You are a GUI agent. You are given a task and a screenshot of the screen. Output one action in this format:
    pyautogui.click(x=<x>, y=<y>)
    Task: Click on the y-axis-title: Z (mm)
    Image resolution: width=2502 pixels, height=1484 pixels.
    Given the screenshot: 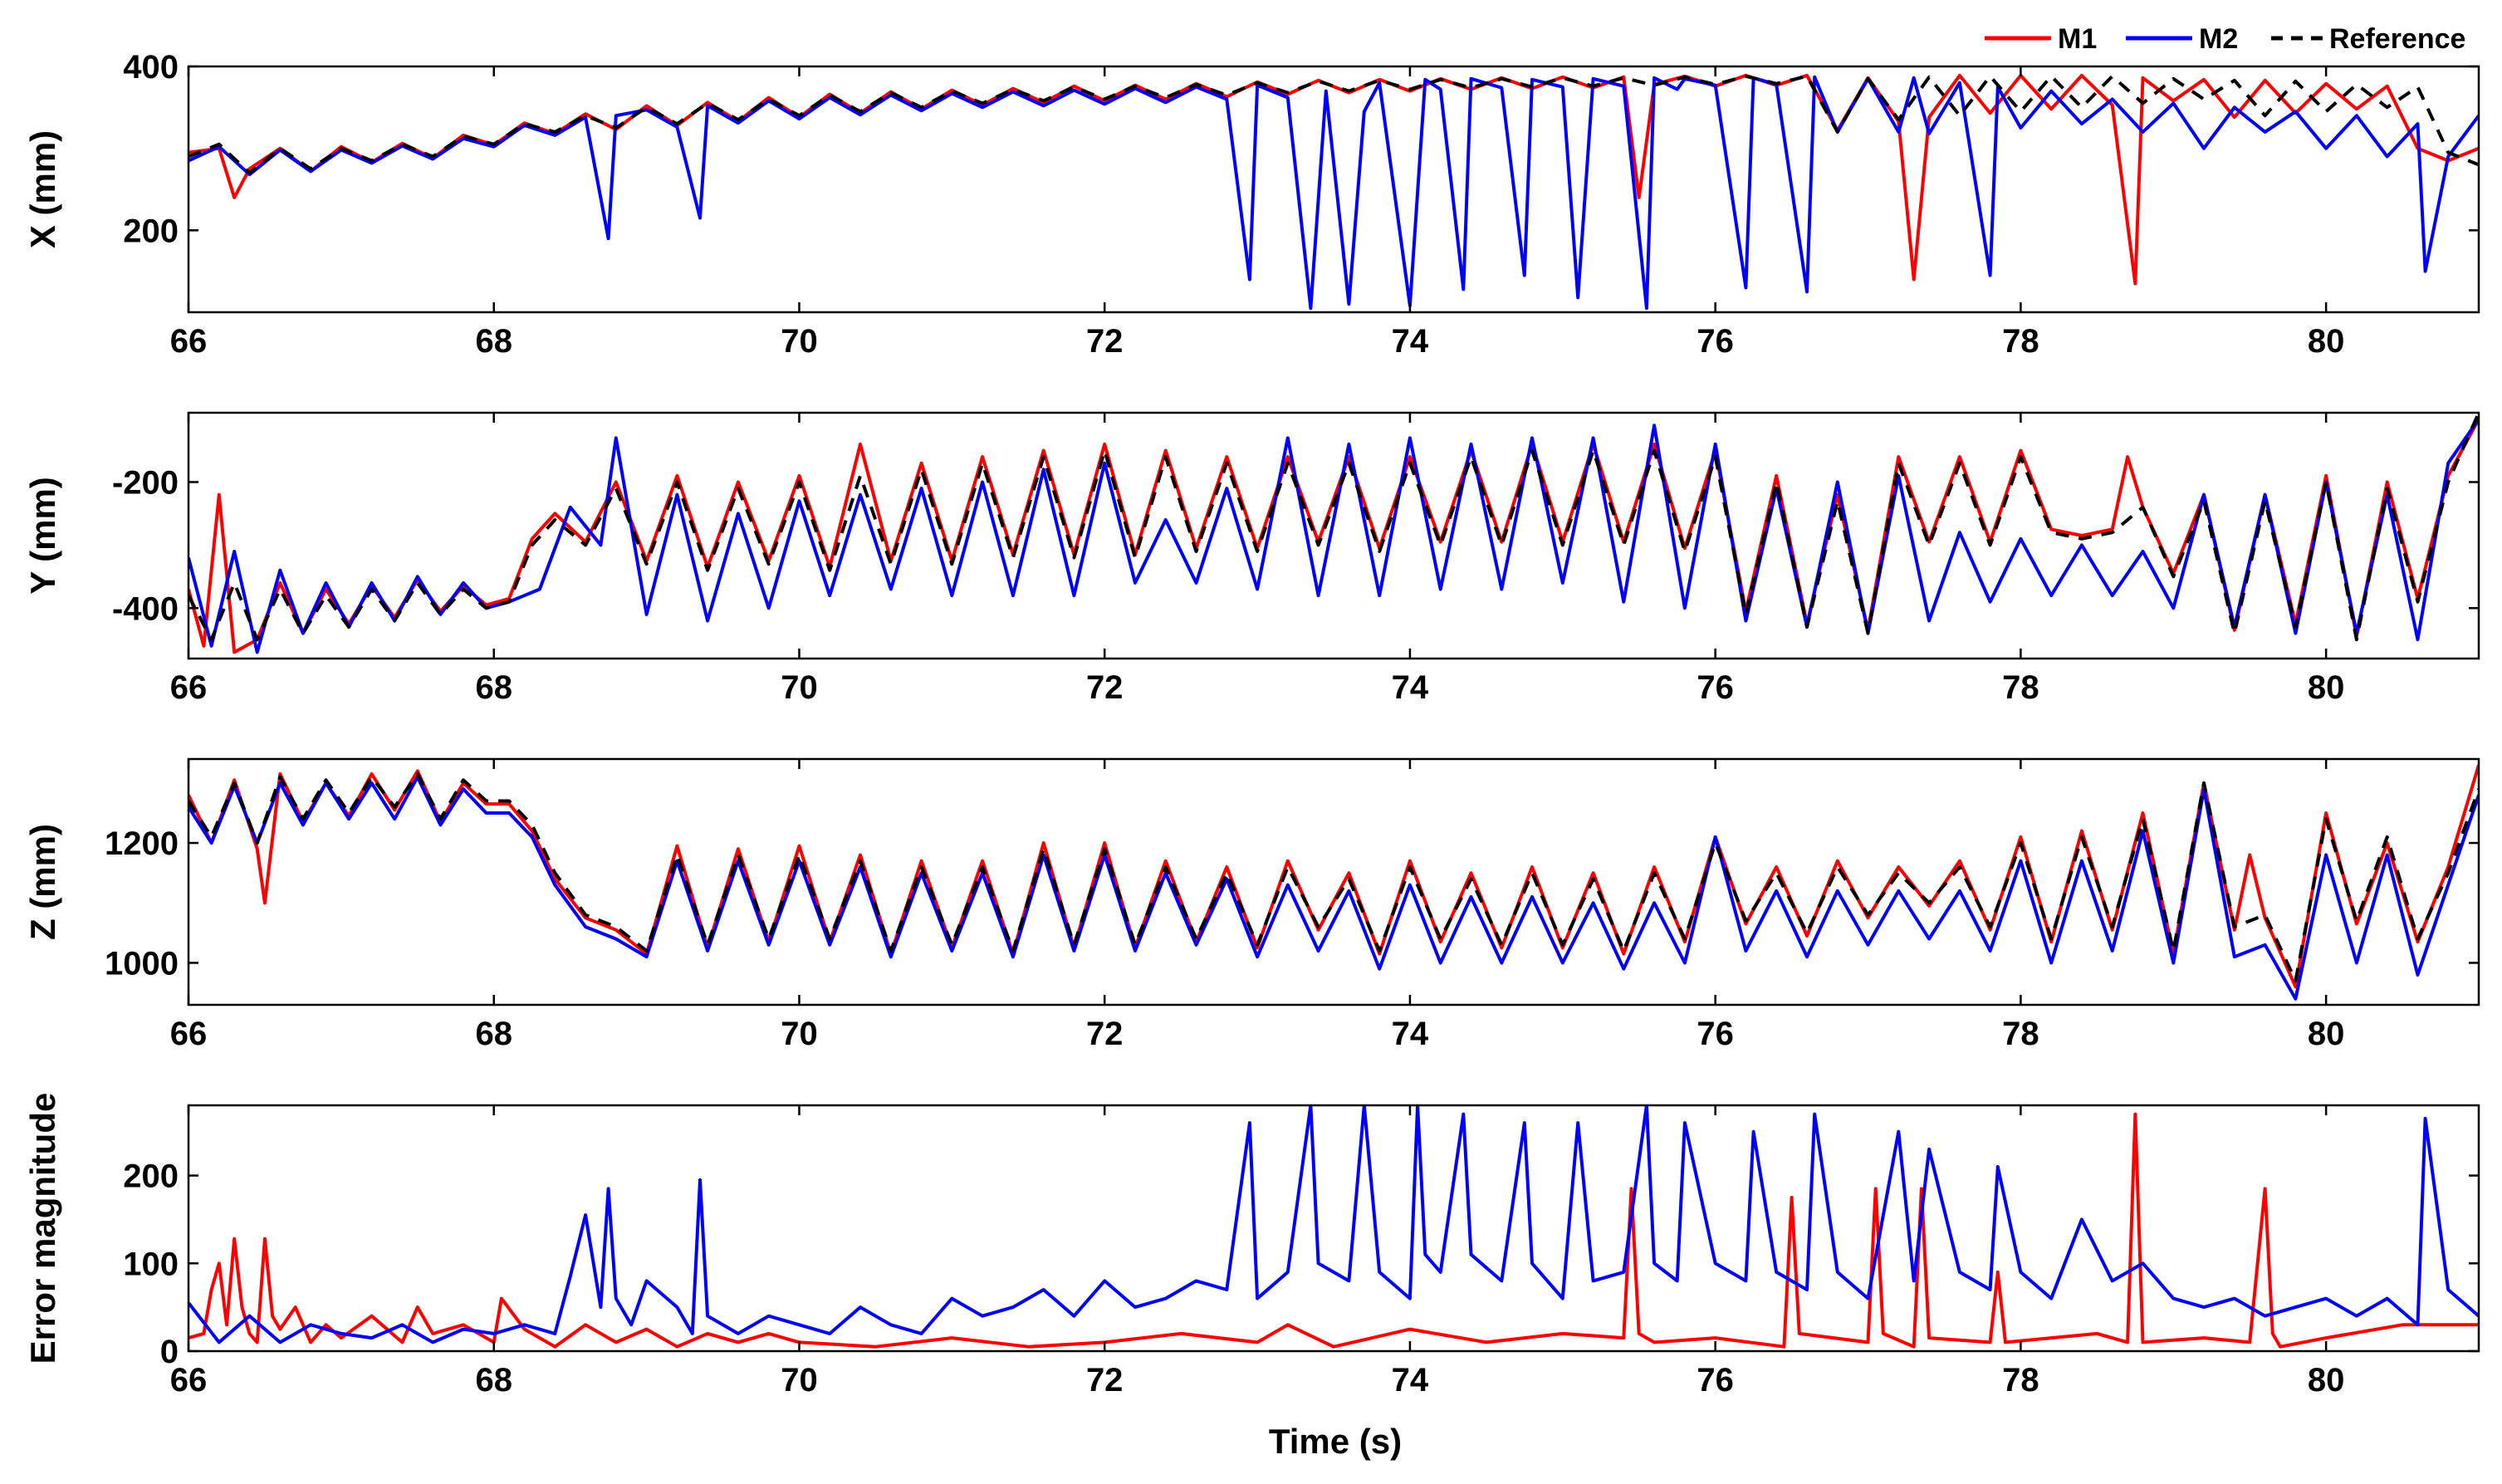 What is the action you would take?
    pyautogui.click(x=42, y=882)
    